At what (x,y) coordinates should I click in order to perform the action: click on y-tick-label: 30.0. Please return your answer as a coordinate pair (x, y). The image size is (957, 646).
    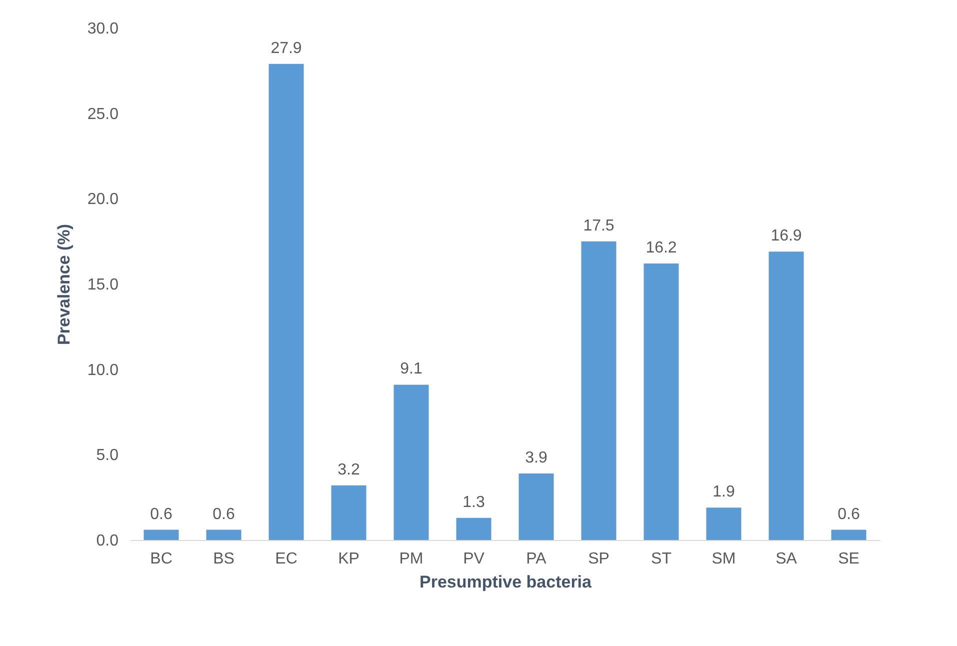
    Looking at the image, I should click on (103, 29).